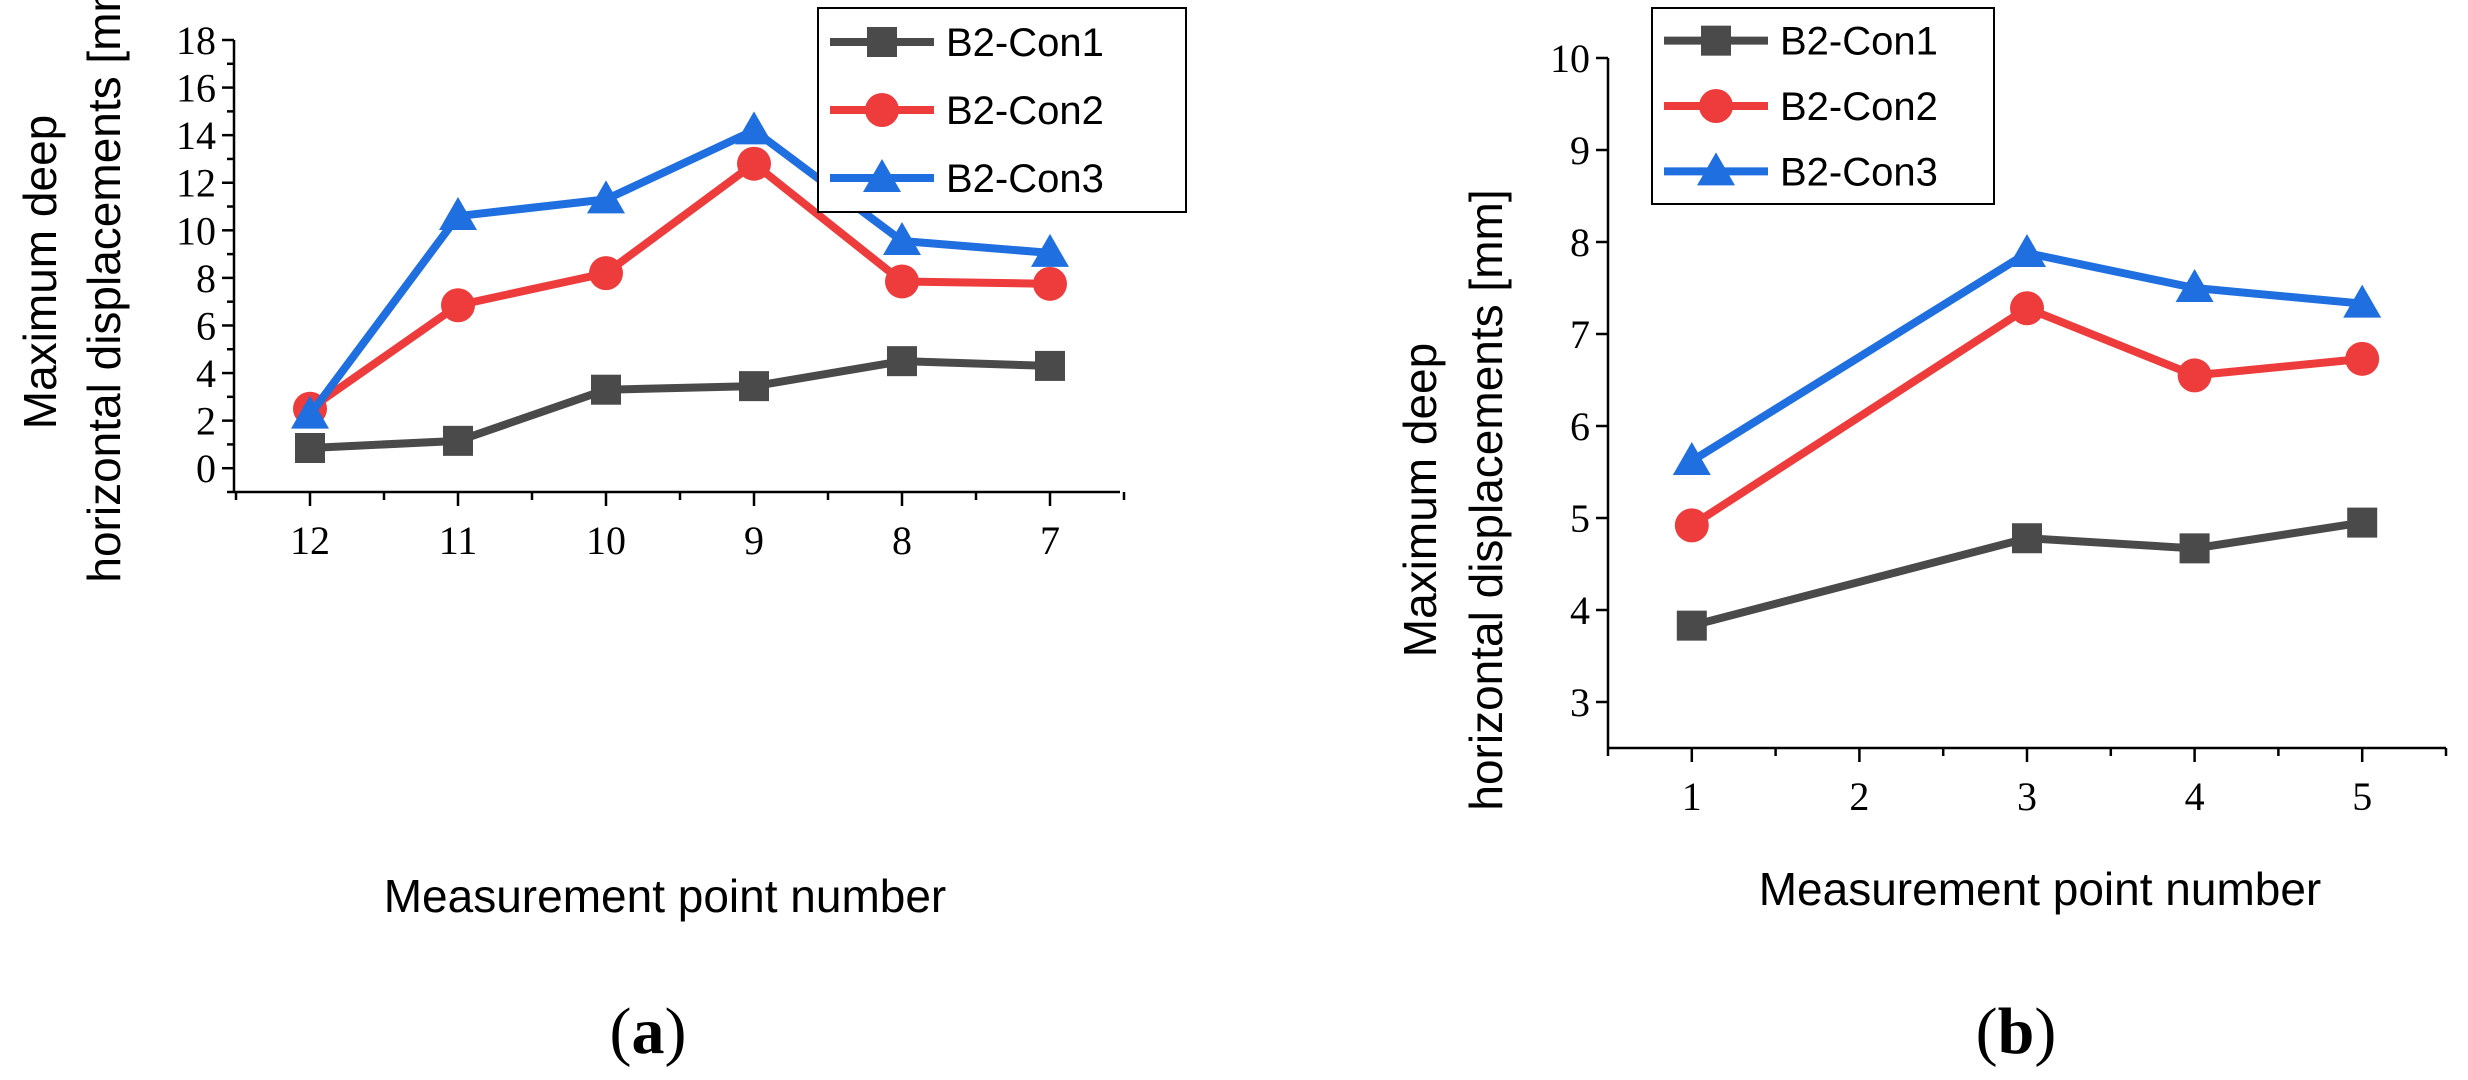 This screenshot has width=2468, height=1080. I want to click on panel-label: (a), so click(648, 1031).